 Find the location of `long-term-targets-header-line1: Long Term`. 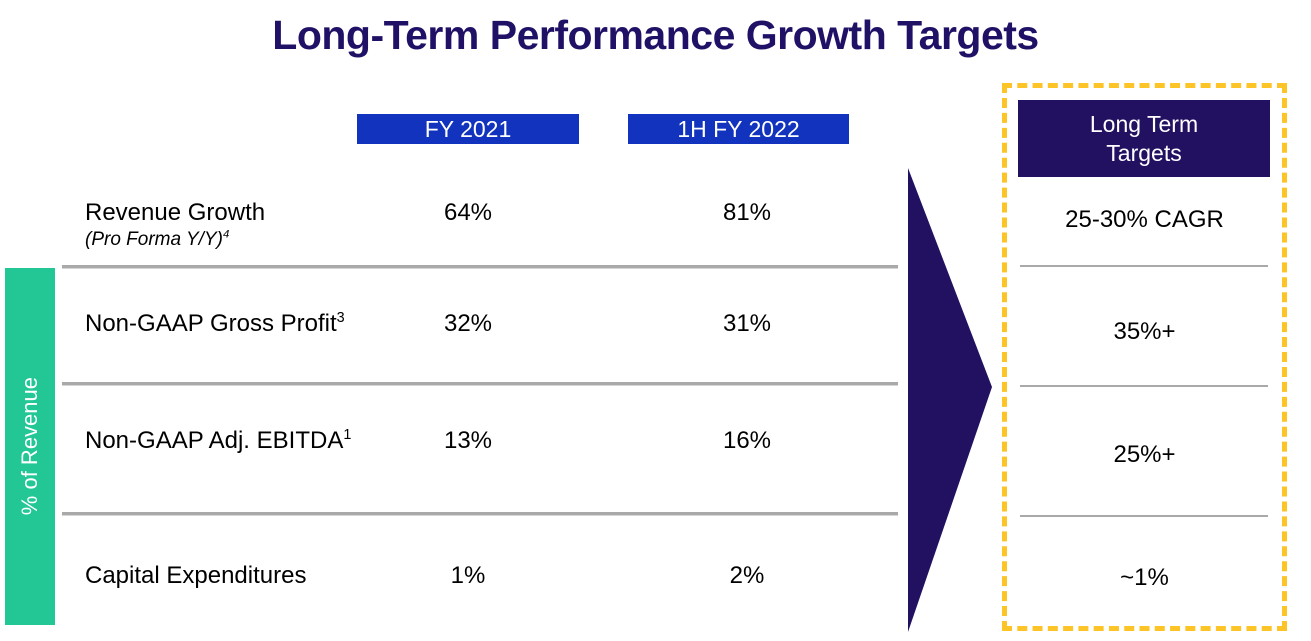

long-term-targets-header-line1: Long Term is located at coordinates (1144, 123).